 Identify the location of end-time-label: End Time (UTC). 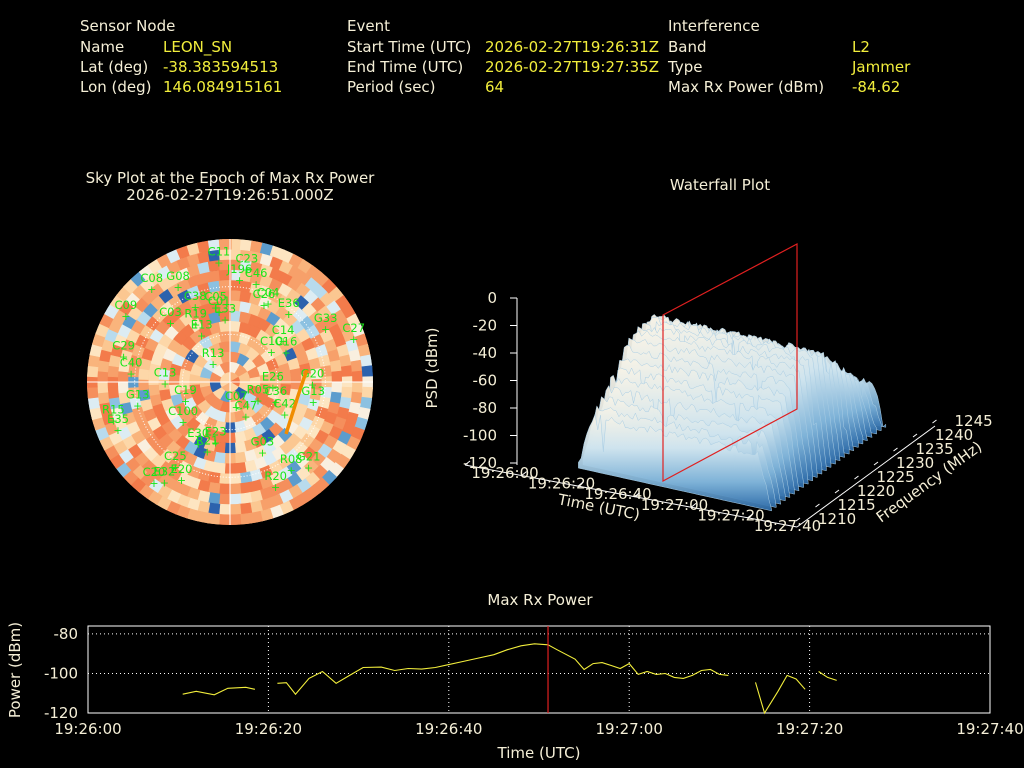
(405, 67).